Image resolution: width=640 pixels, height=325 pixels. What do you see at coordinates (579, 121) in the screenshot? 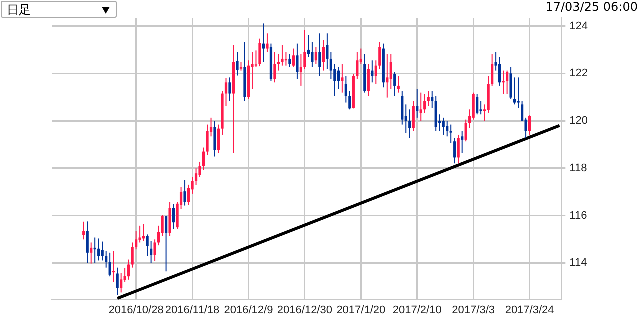
I see `y-tick-label: 120` at bounding box center [579, 121].